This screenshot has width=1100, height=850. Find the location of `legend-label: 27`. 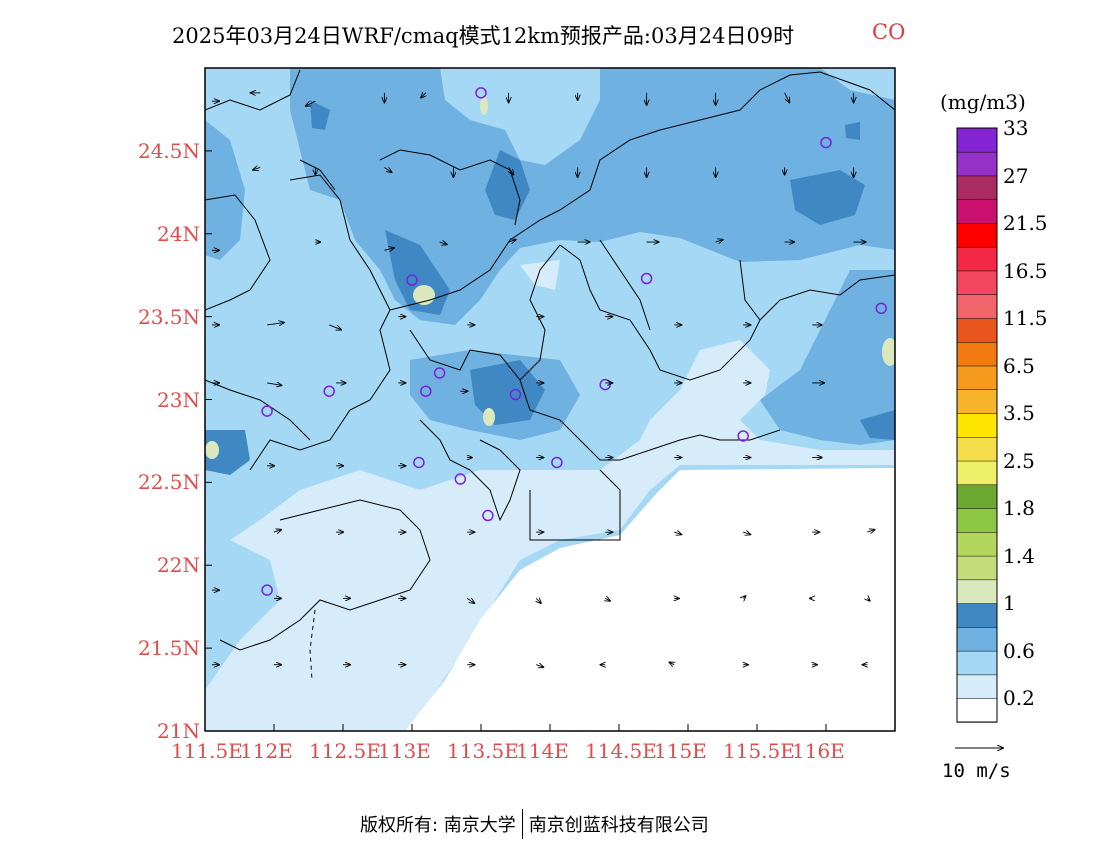

legend-label: 27 is located at coordinates (1016, 175).